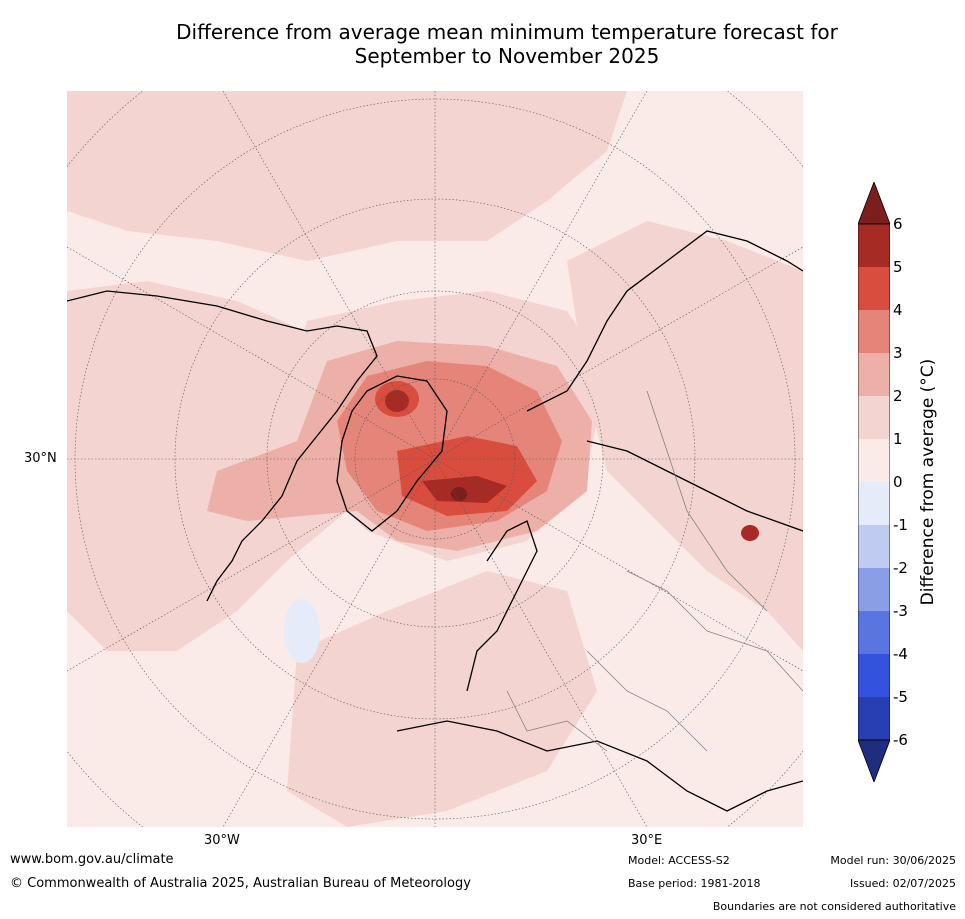 The image size is (965, 919). I want to click on title-line-2: September to November 2025, so click(507, 56).